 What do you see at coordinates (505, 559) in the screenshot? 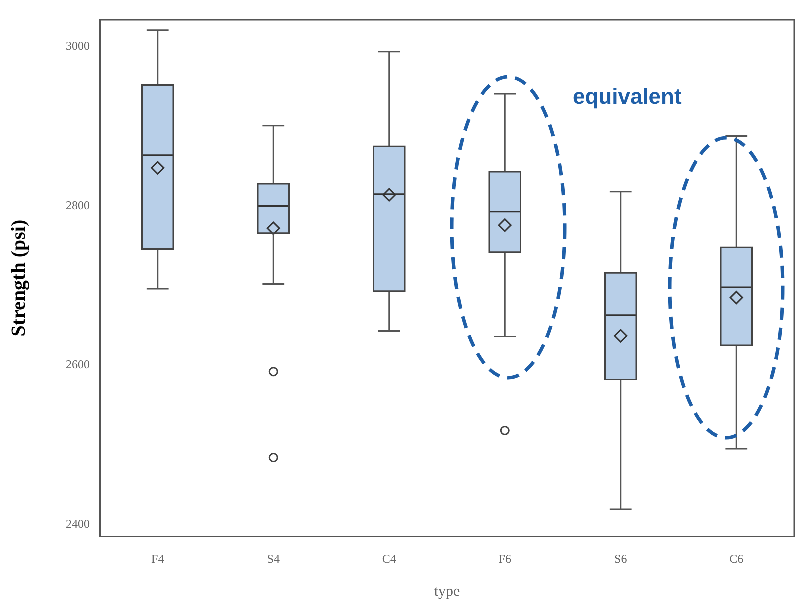
I see `x-tick-label: F6` at bounding box center [505, 559].